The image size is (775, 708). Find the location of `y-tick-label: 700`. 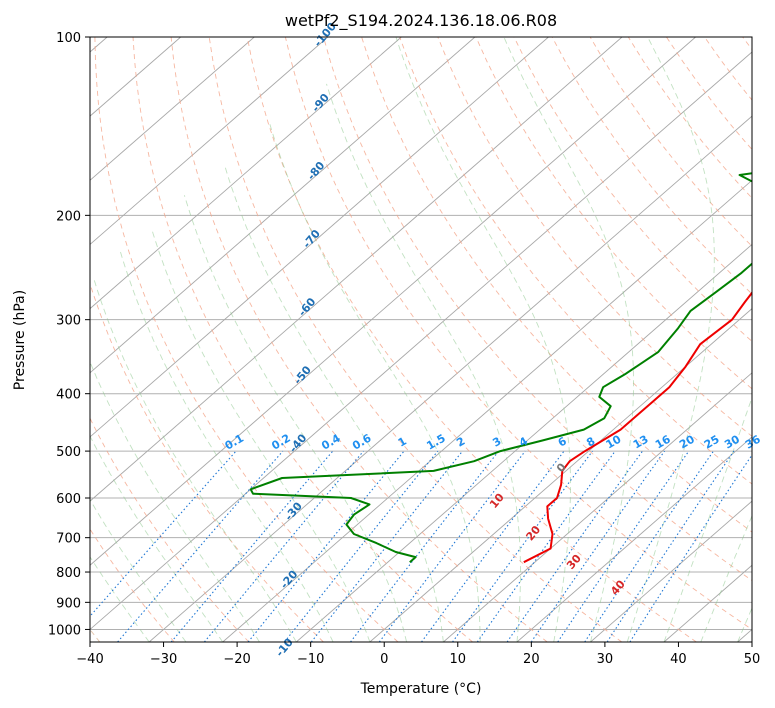

y-tick-label: 700 is located at coordinates (68, 539).